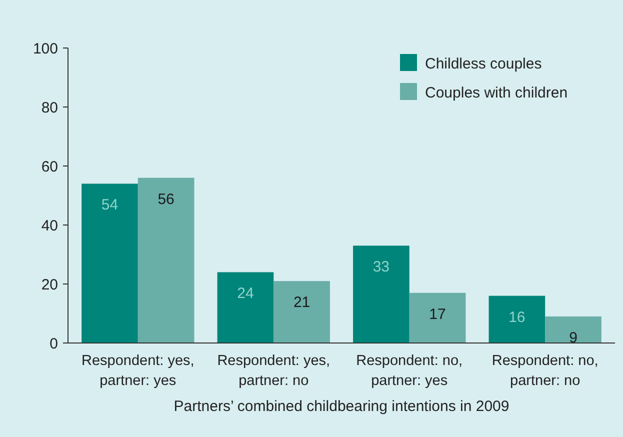 The image size is (623, 437). What do you see at coordinates (517, 317) in the screenshot?
I see `data-label: 16` at bounding box center [517, 317].